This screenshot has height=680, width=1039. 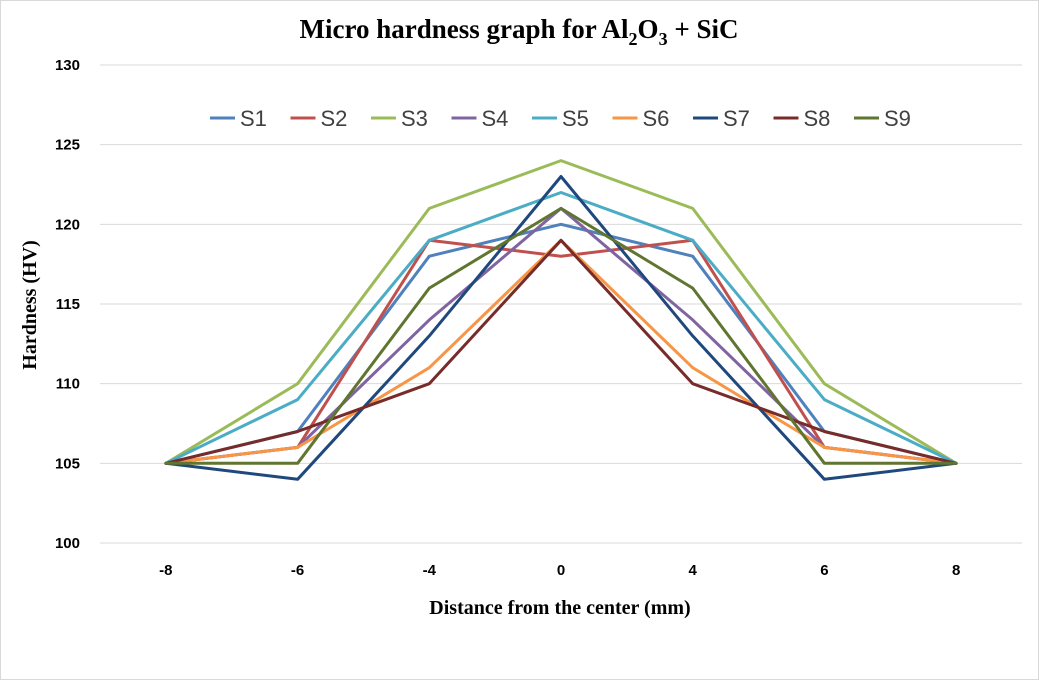 I want to click on legend-label: S8, so click(x=817, y=118).